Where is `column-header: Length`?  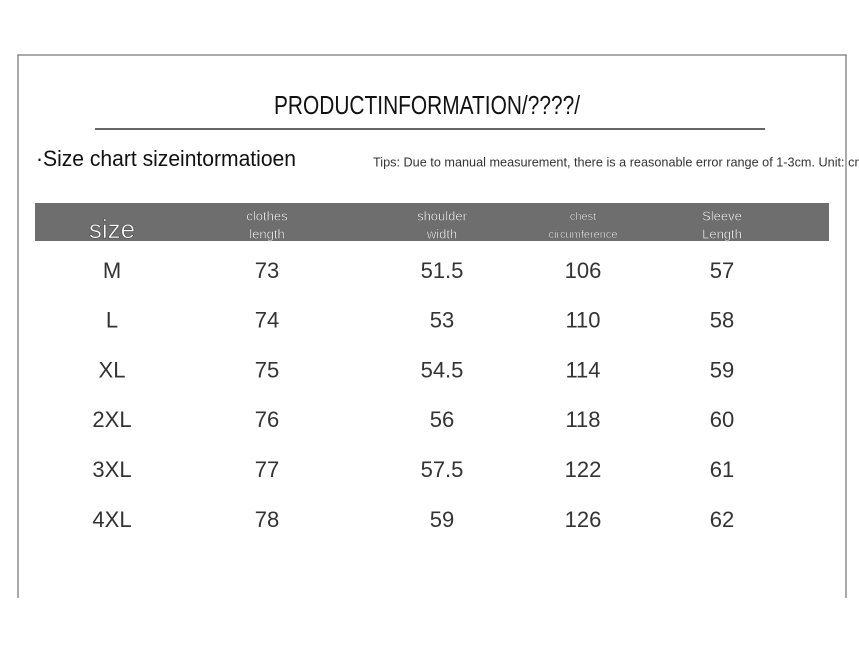 column-header: Length is located at coordinates (722, 233).